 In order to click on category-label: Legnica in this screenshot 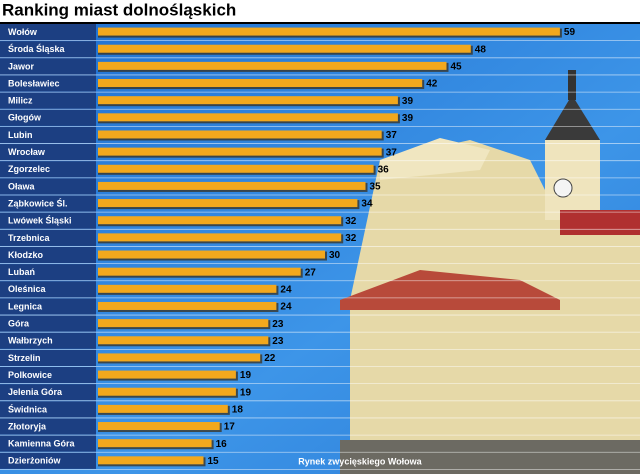, I will do `click(25, 306)`.